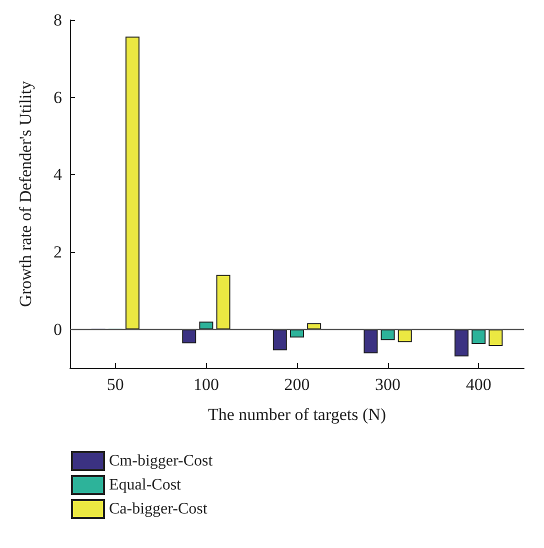 The width and height of the screenshot is (544, 548). What do you see at coordinates (58, 97) in the screenshot?
I see `y-tick-label: 6` at bounding box center [58, 97].